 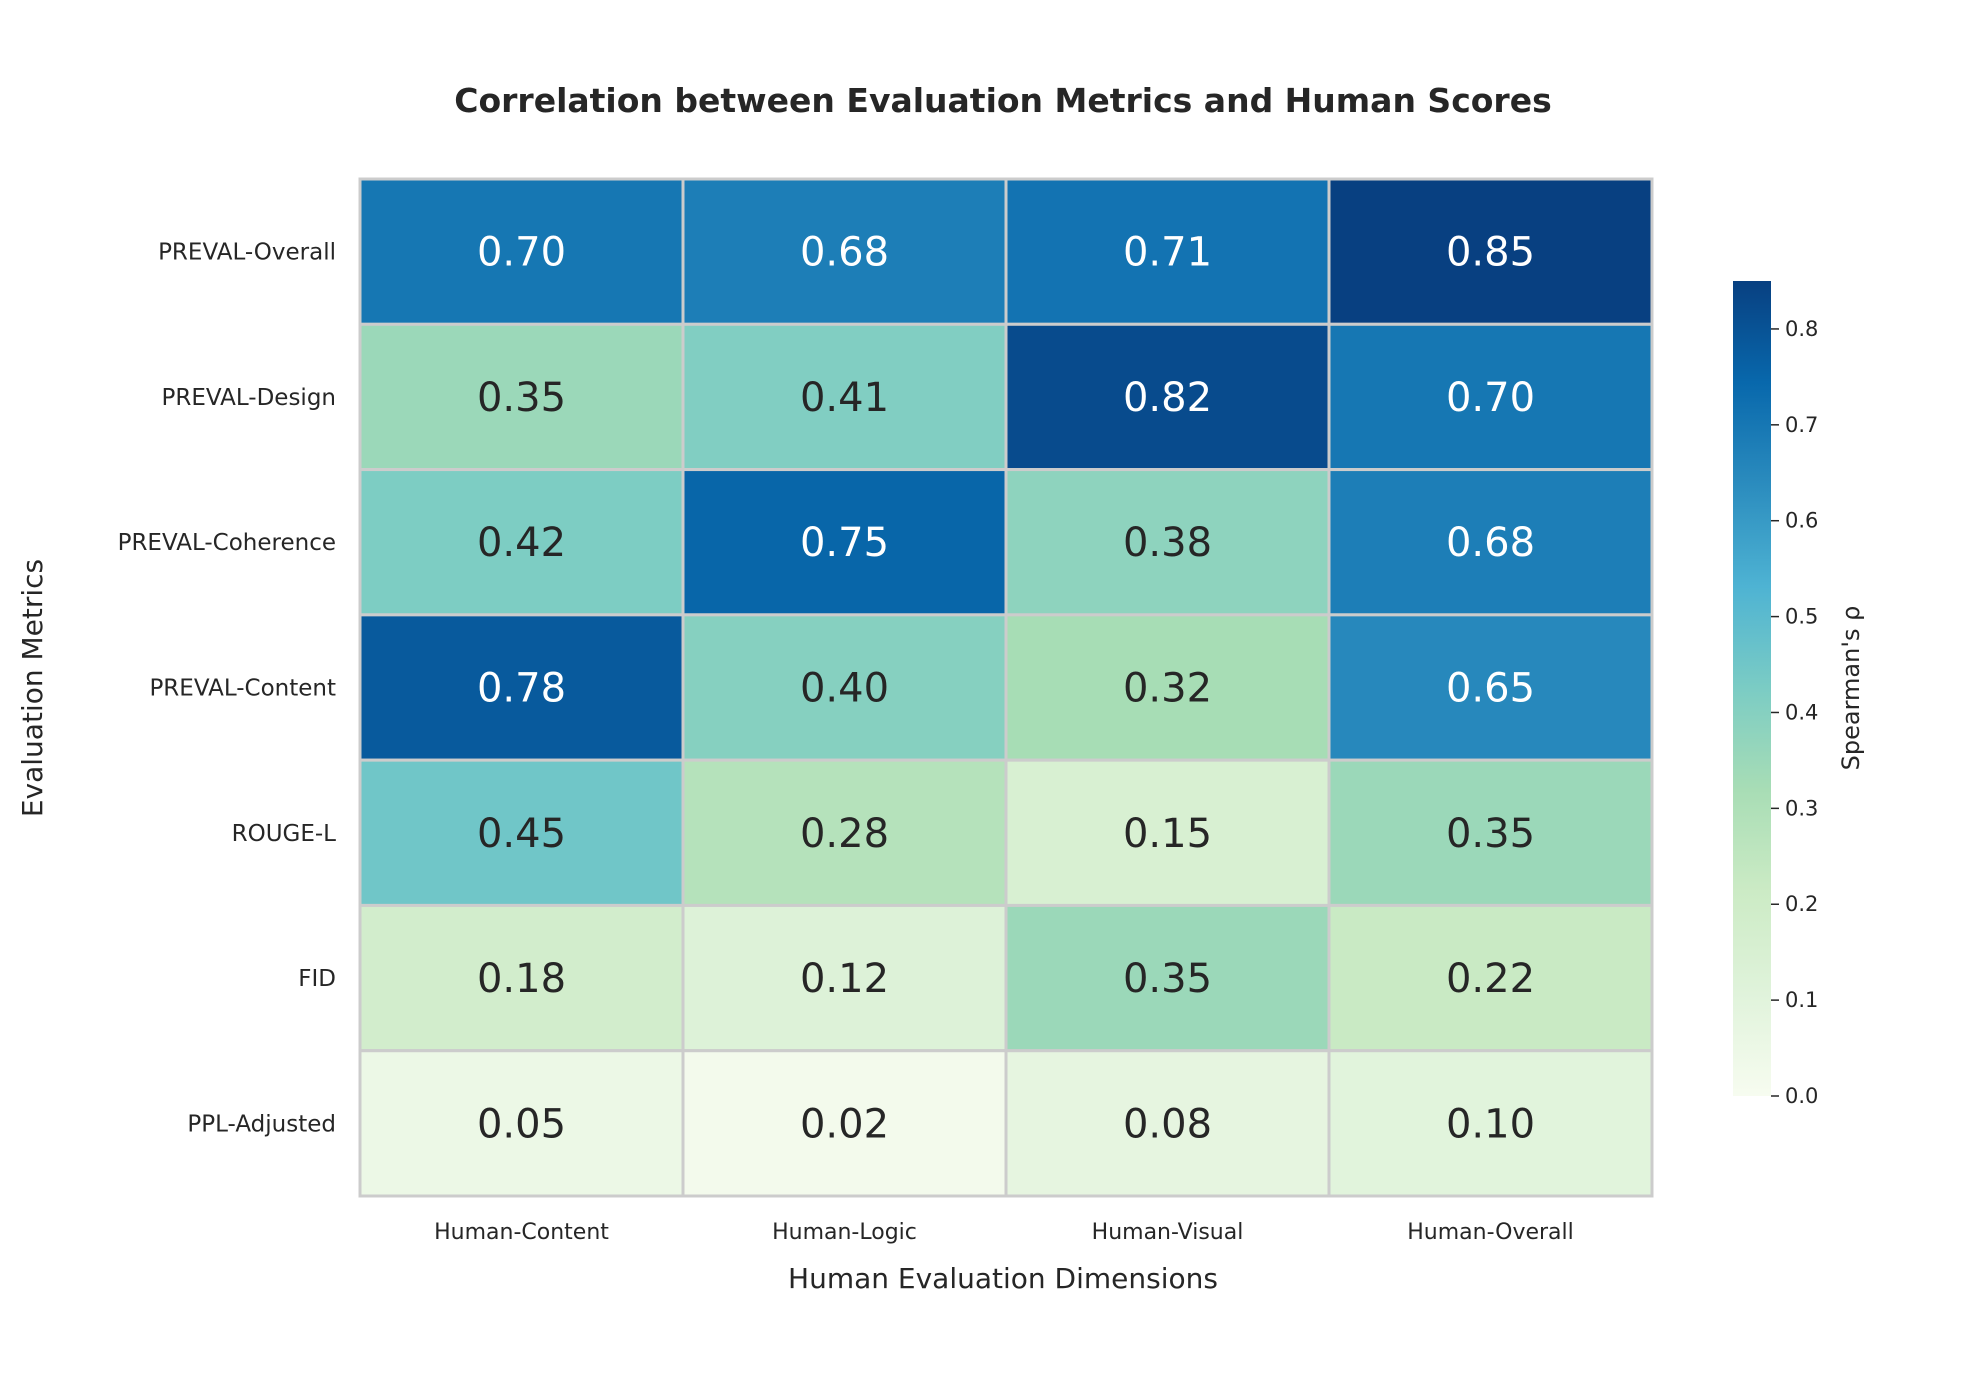 I want to click on cell-value-label: 0.82, so click(x=1167, y=398).